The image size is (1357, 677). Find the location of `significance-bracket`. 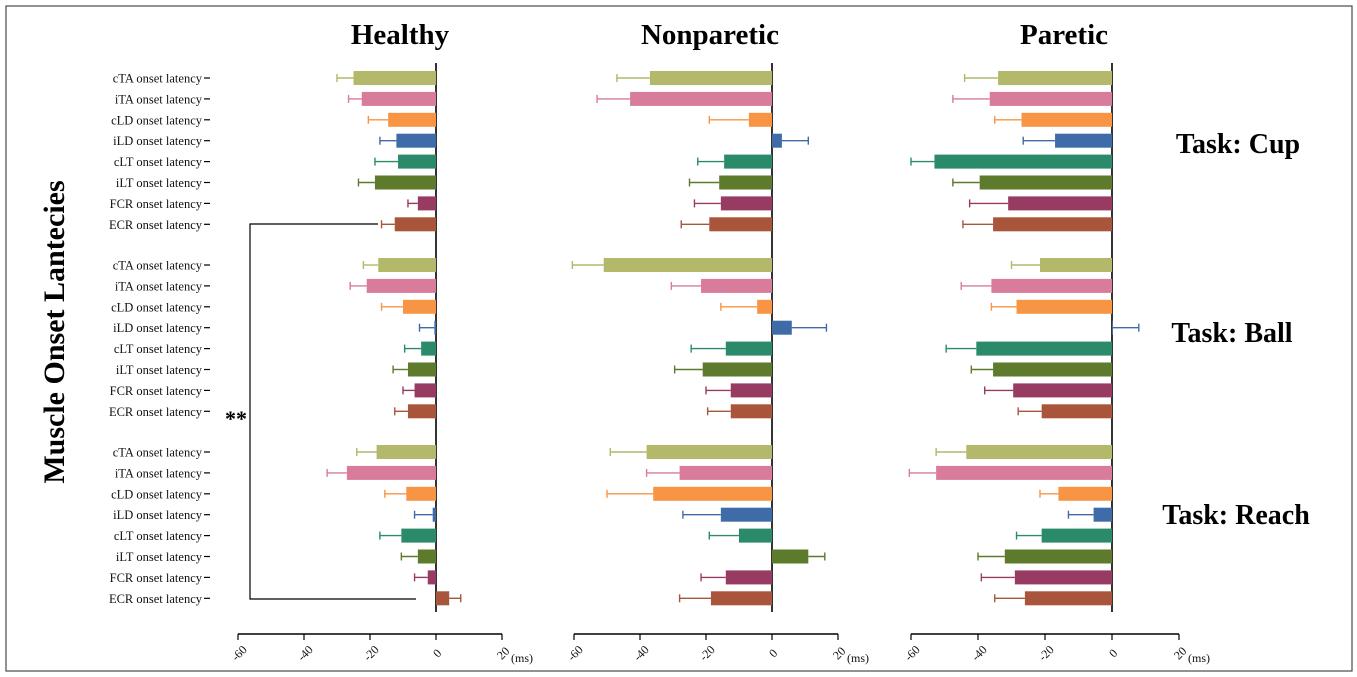

significance-bracket is located at coordinates (332, 411).